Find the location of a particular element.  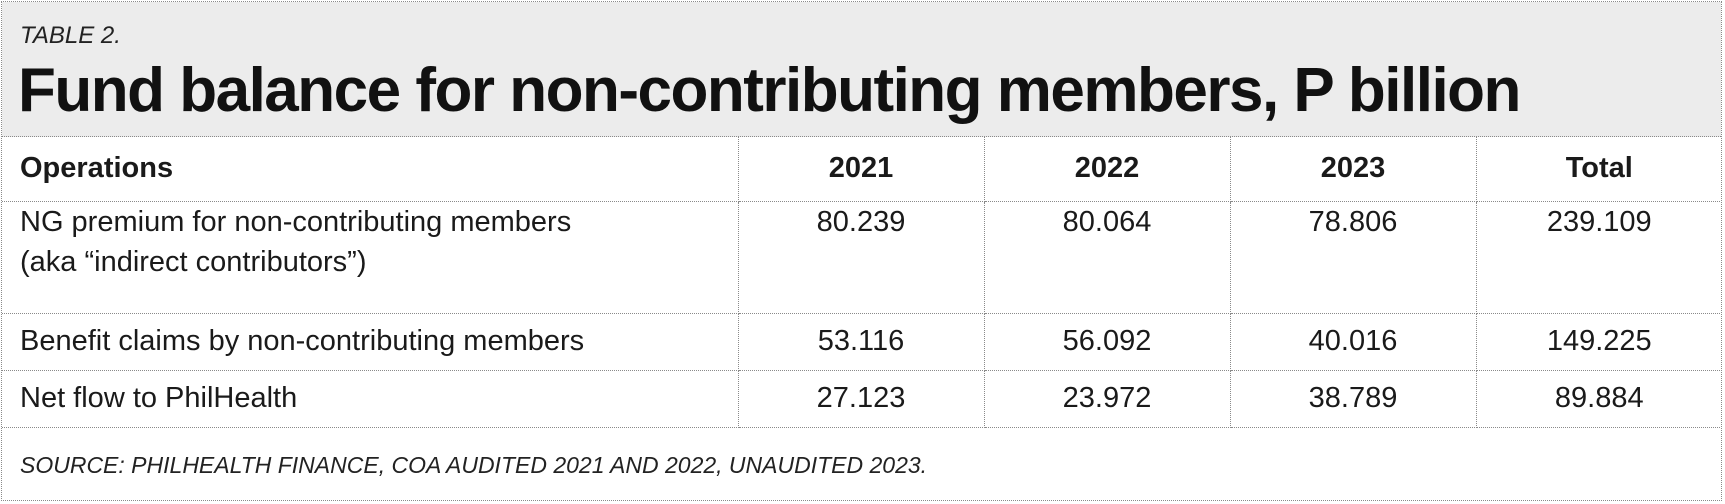

value-2021: 80.239 is located at coordinates (861, 257).